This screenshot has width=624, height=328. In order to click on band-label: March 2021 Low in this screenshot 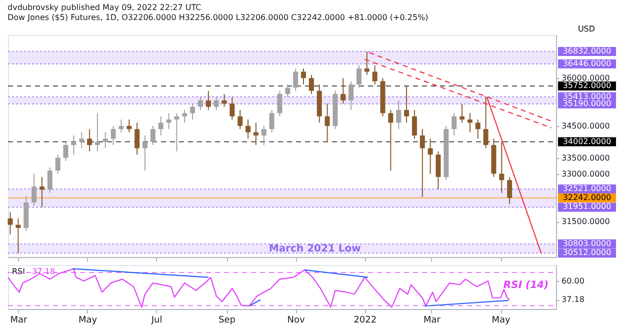, I will do `click(314, 248)`.